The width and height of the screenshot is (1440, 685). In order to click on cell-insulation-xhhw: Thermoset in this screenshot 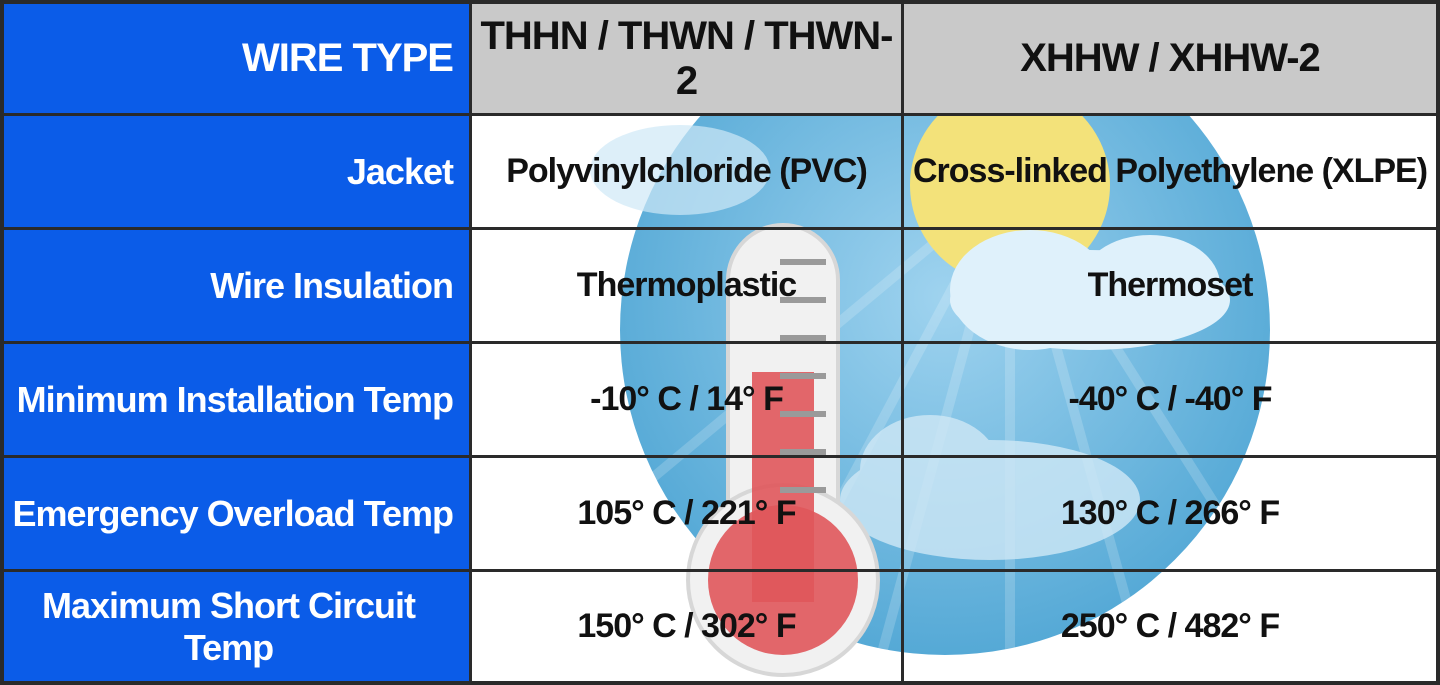, I will do `click(1172, 287)`.